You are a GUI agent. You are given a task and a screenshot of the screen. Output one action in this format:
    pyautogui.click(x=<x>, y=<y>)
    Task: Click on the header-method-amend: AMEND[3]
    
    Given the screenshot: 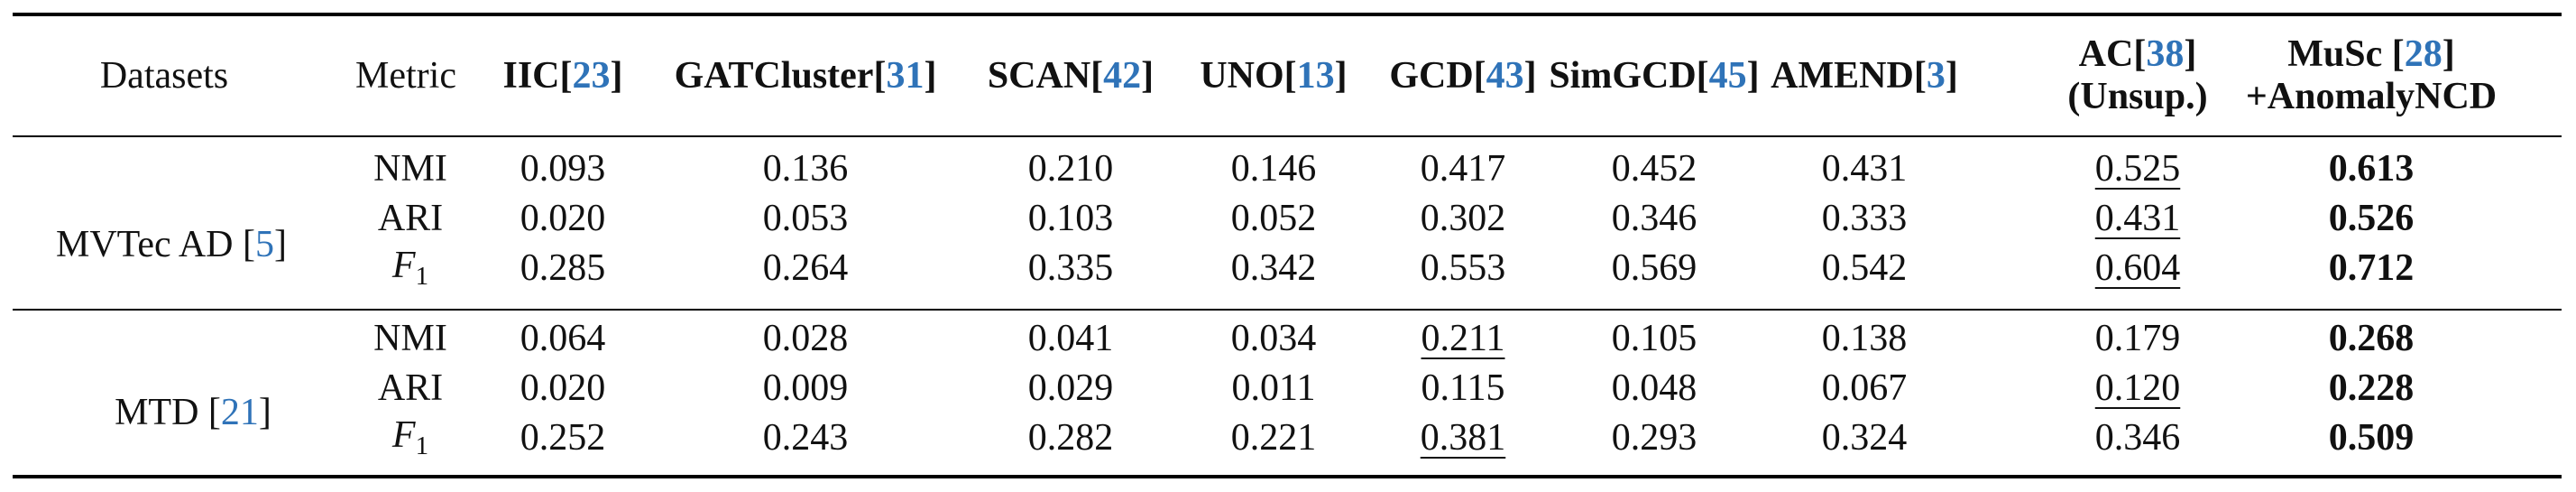 What is the action you would take?
    pyautogui.click(x=1865, y=76)
    